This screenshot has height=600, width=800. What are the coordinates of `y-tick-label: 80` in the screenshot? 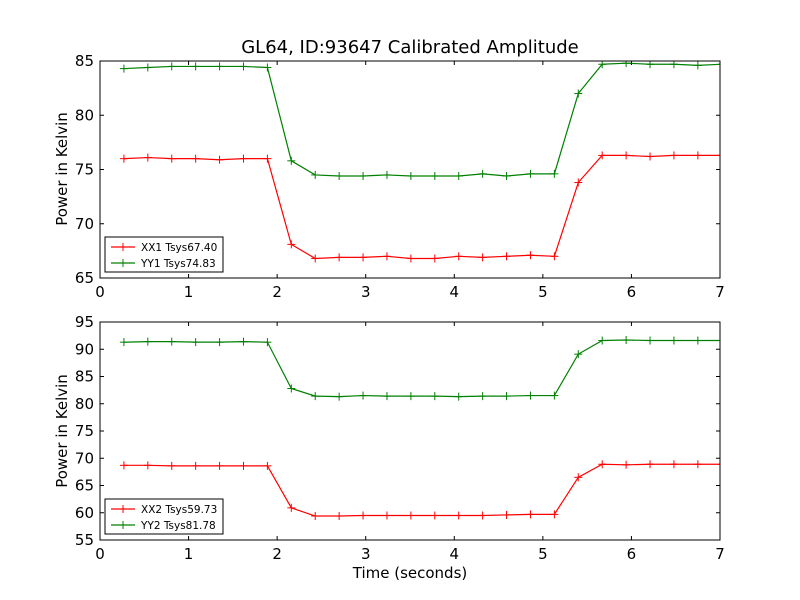 It's located at (84, 404).